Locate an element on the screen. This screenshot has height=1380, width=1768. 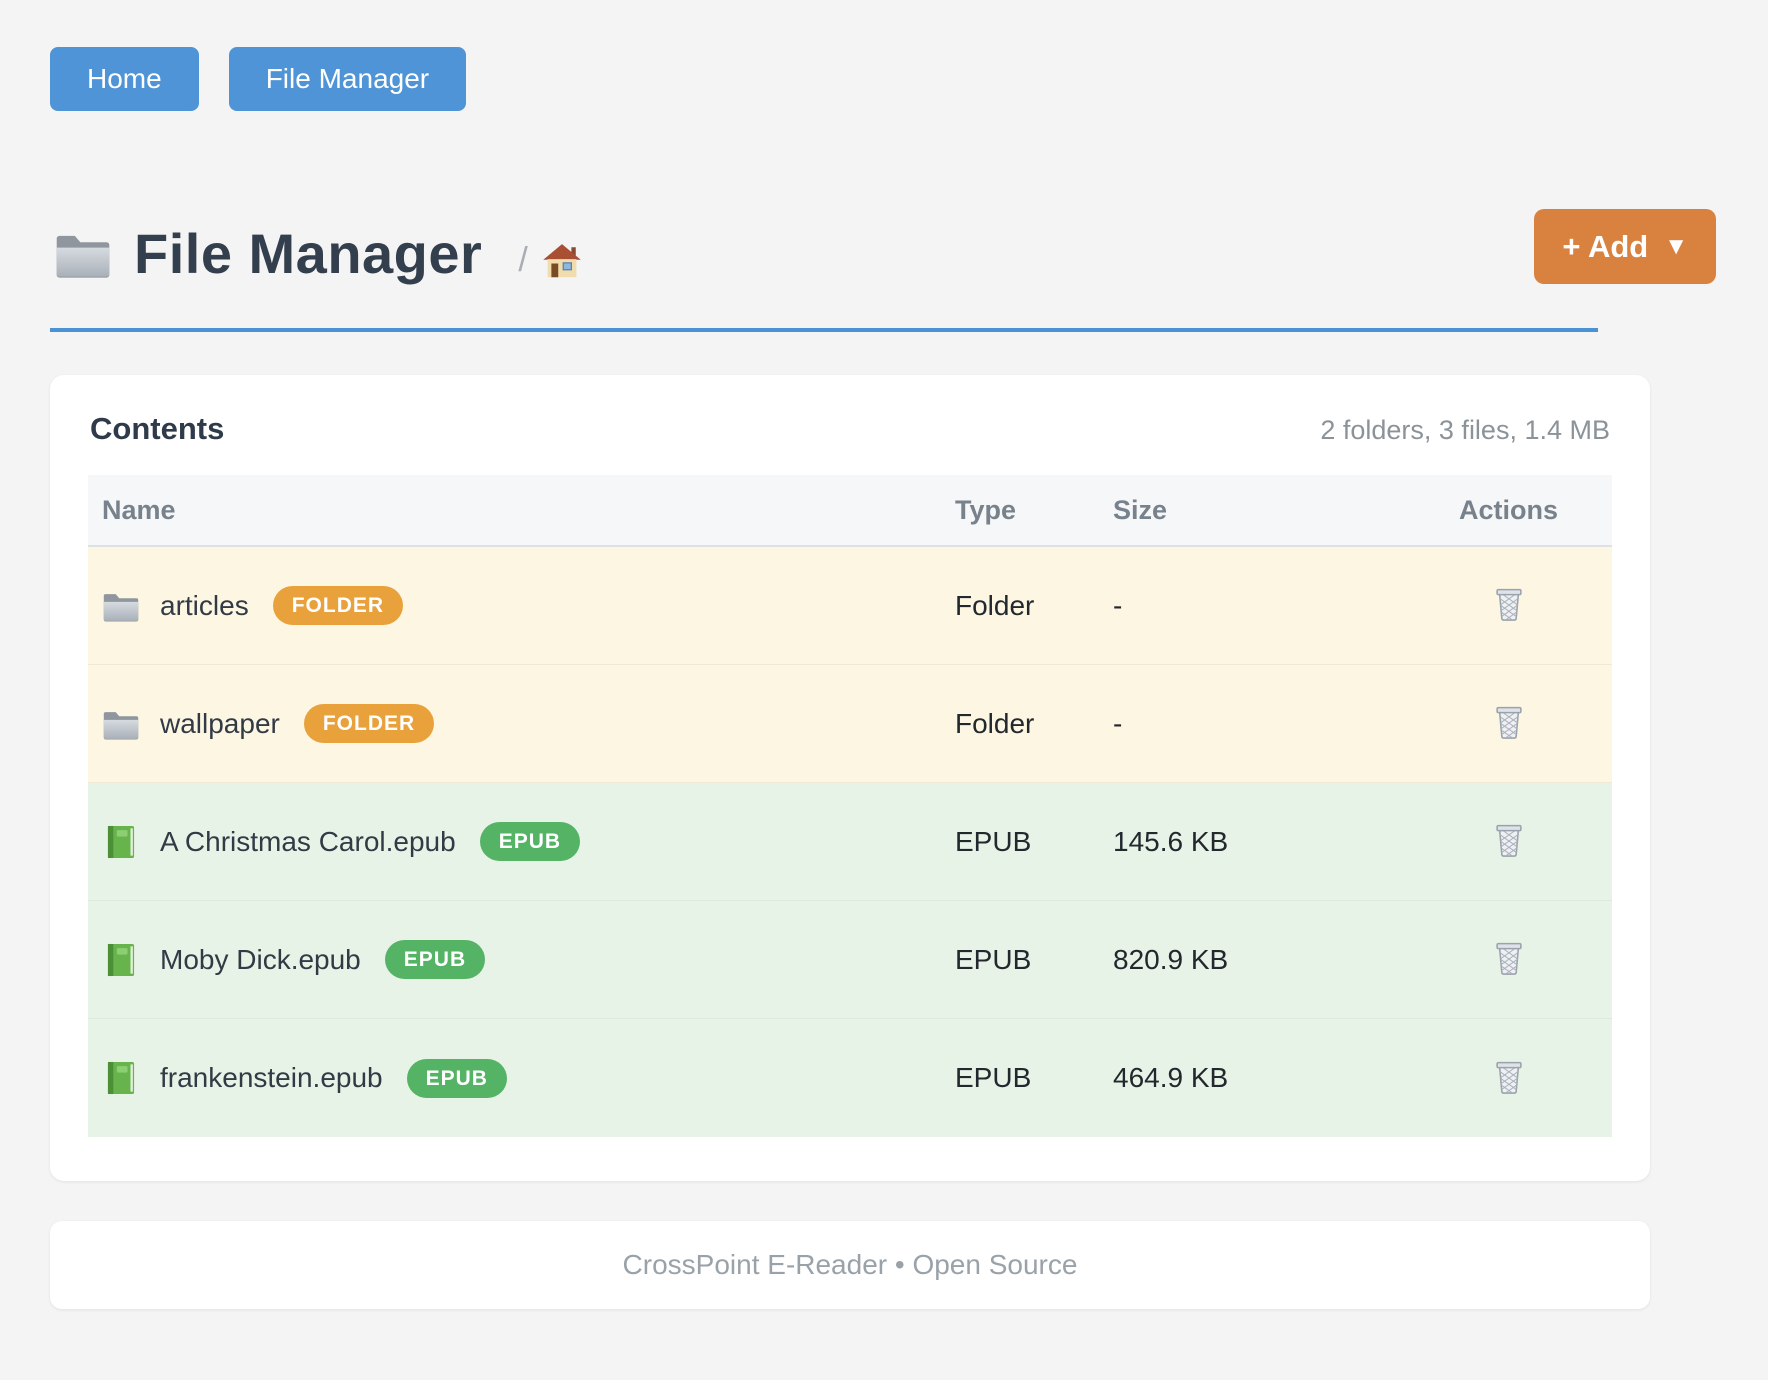
item-size: 820.9 KB is located at coordinates (1171, 959).